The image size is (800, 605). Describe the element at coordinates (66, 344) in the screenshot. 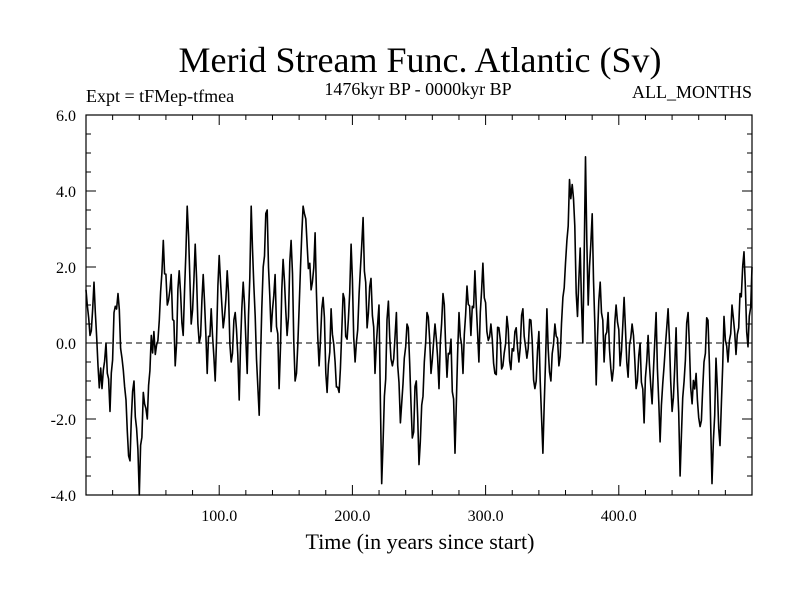

I see `y-tick-label: 0.0` at that location.